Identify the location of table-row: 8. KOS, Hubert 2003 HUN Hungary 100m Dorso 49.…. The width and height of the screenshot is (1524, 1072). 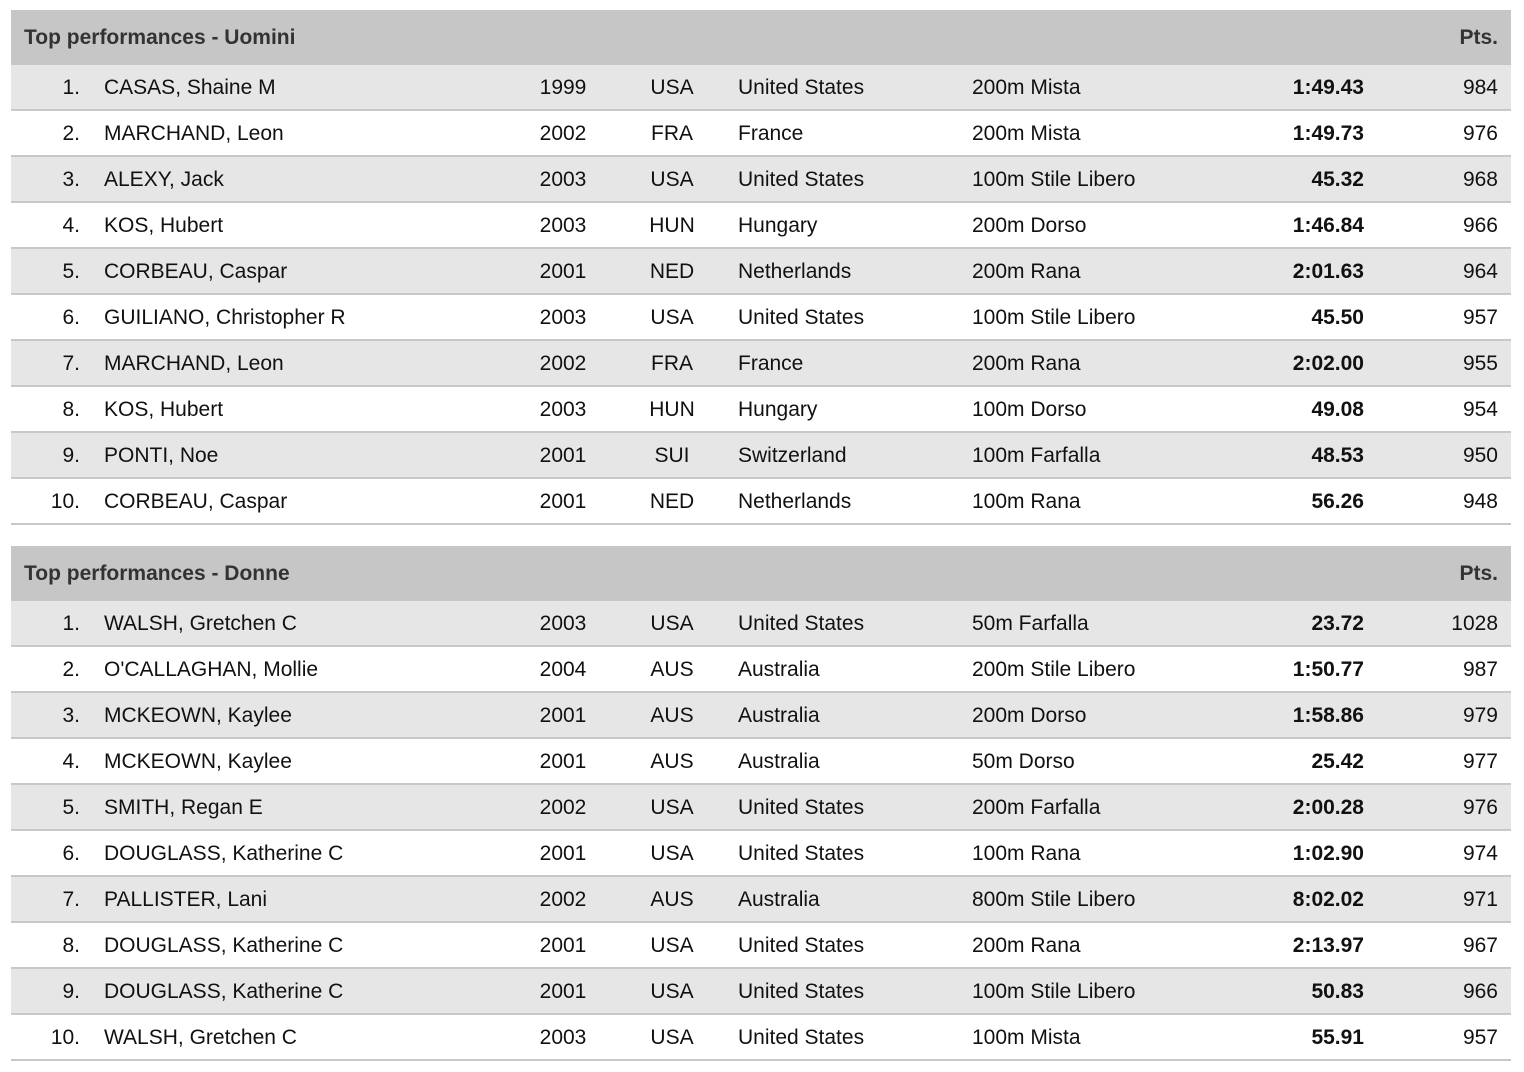
(761, 410).